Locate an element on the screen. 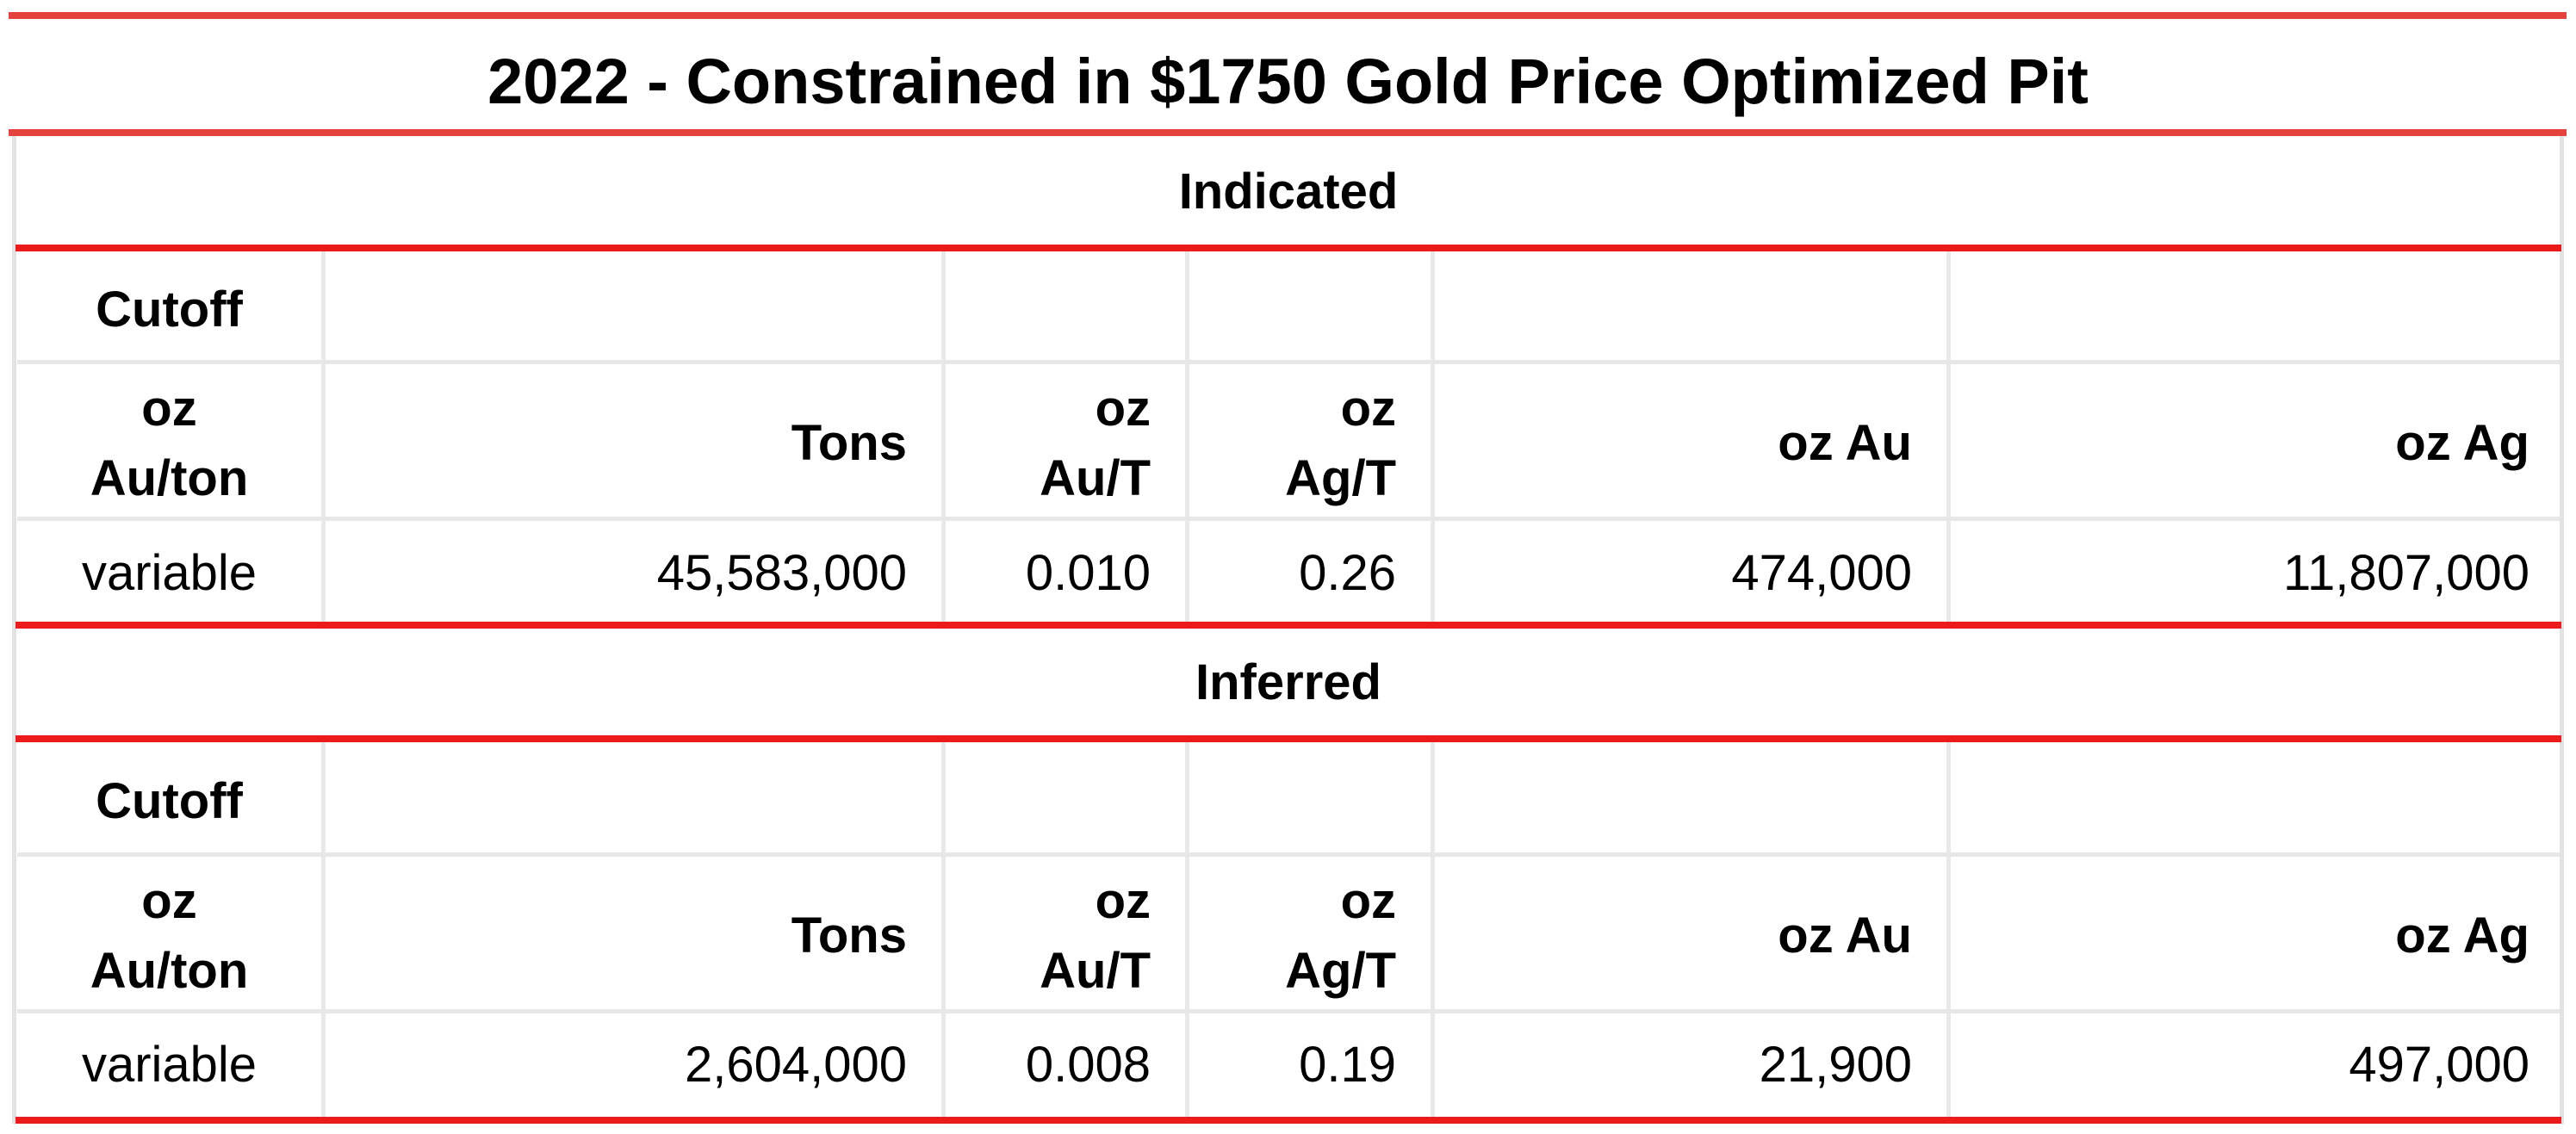 Image resolution: width=2576 pixels, height=1134 pixels. indicated-oz-au: 474,000 is located at coordinates (1822, 573).